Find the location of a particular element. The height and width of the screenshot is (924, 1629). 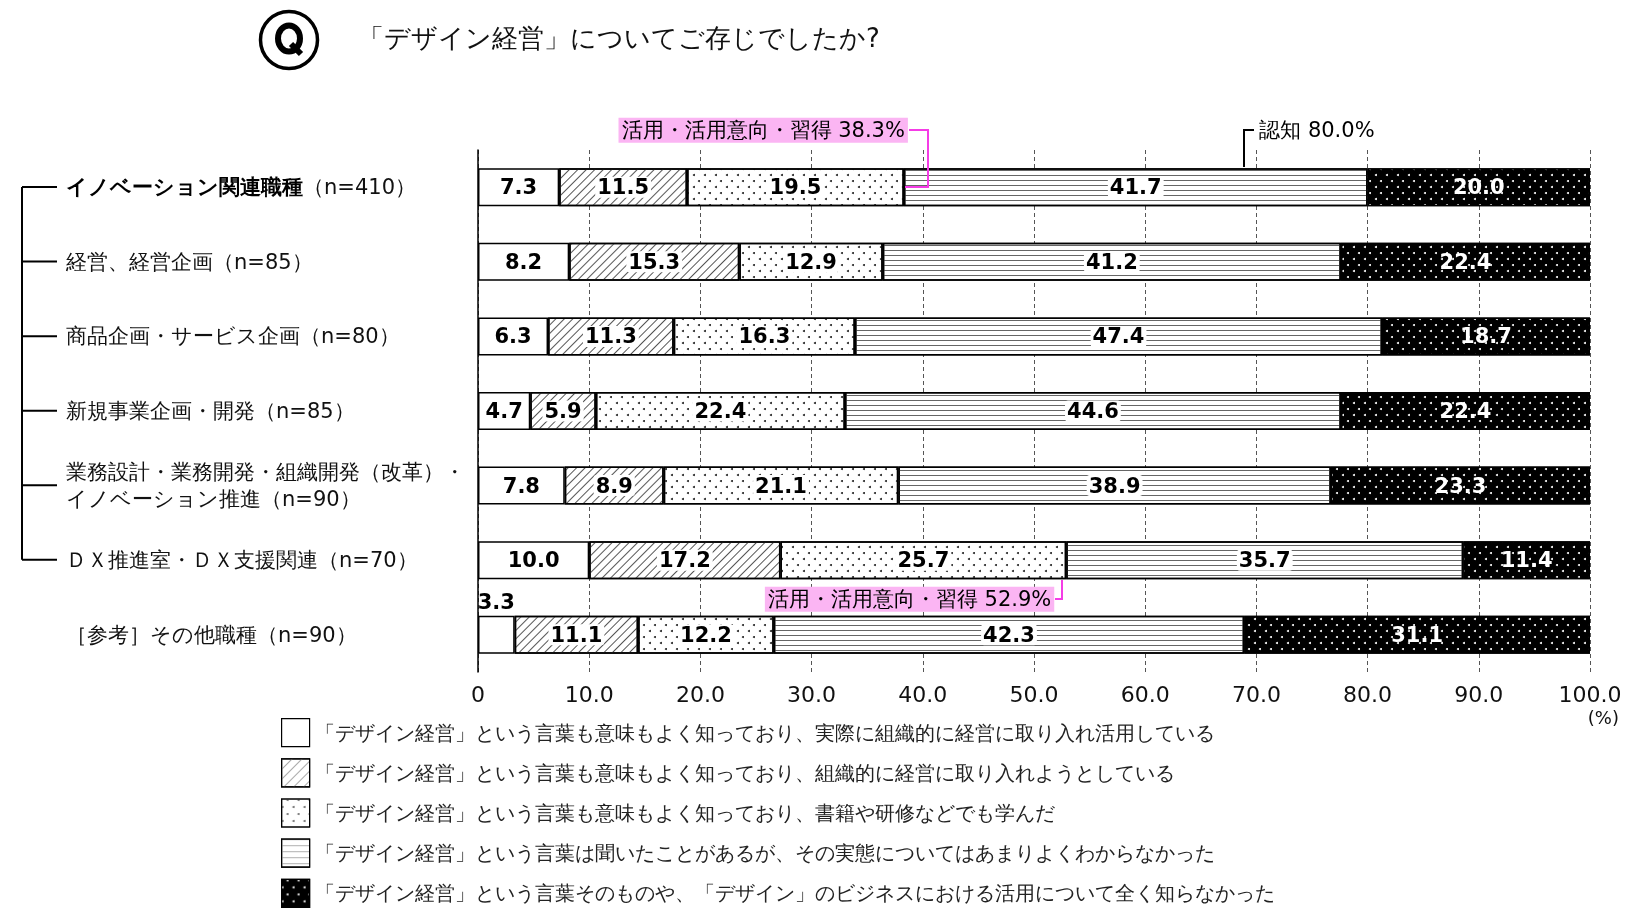

data-label: 3.3 is located at coordinates (496, 602).